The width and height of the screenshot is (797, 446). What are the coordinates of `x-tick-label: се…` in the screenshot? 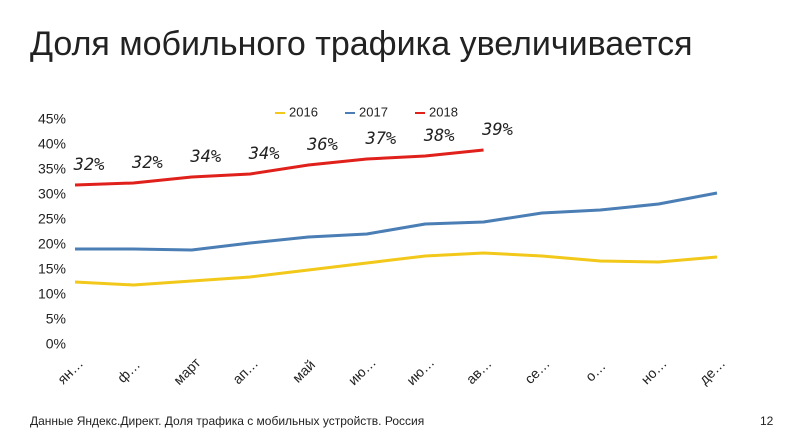 It's located at (537, 371).